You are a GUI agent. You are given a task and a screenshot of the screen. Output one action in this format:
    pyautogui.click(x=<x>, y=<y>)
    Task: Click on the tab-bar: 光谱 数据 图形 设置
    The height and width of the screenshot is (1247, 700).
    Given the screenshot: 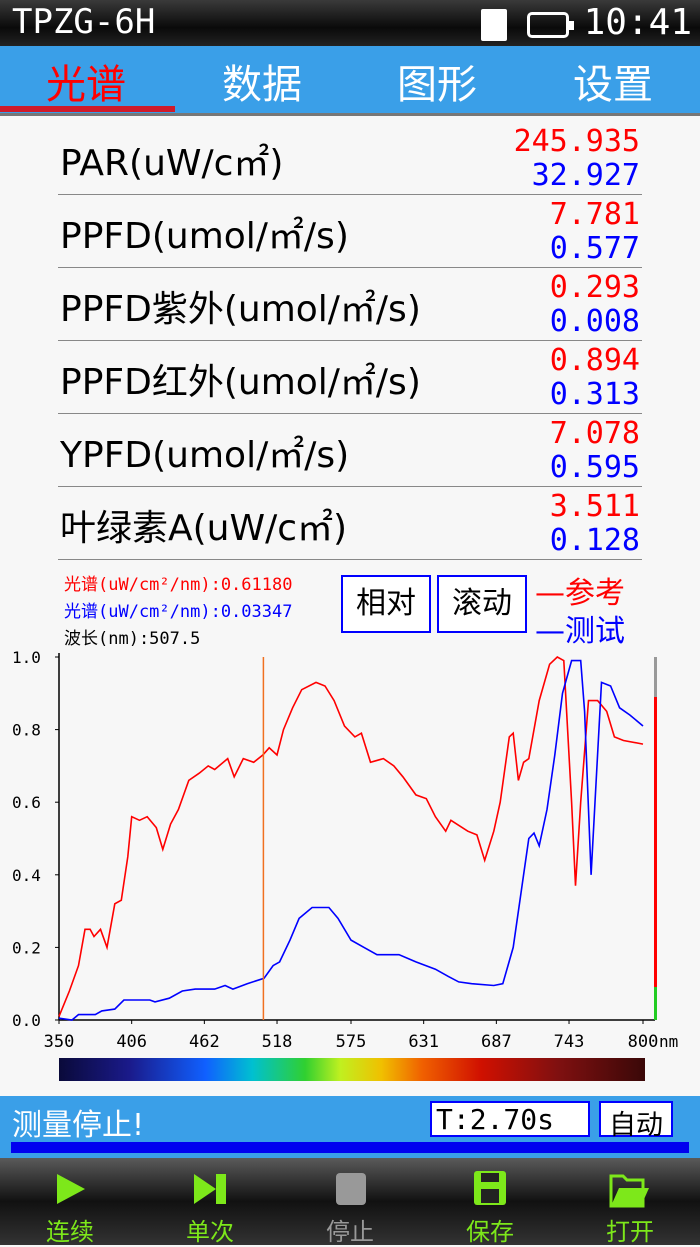 What is the action you would take?
    pyautogui.click(x=350, y=81)
    